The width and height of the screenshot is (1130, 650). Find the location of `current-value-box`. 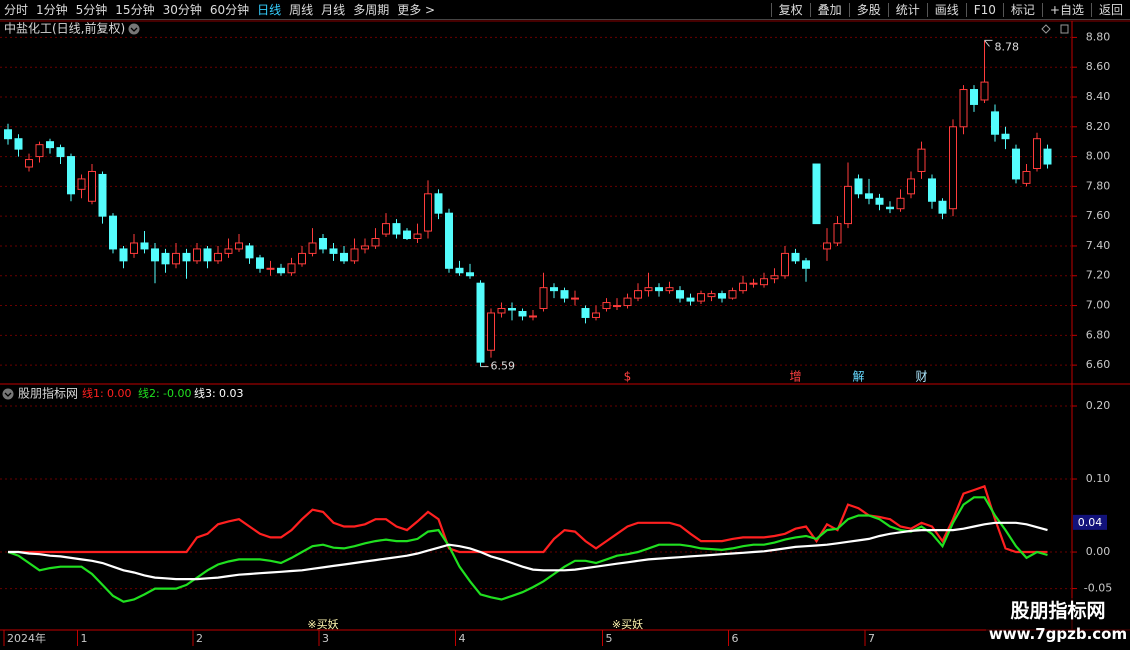

current-value-box is located at coordinates (1090, 522).